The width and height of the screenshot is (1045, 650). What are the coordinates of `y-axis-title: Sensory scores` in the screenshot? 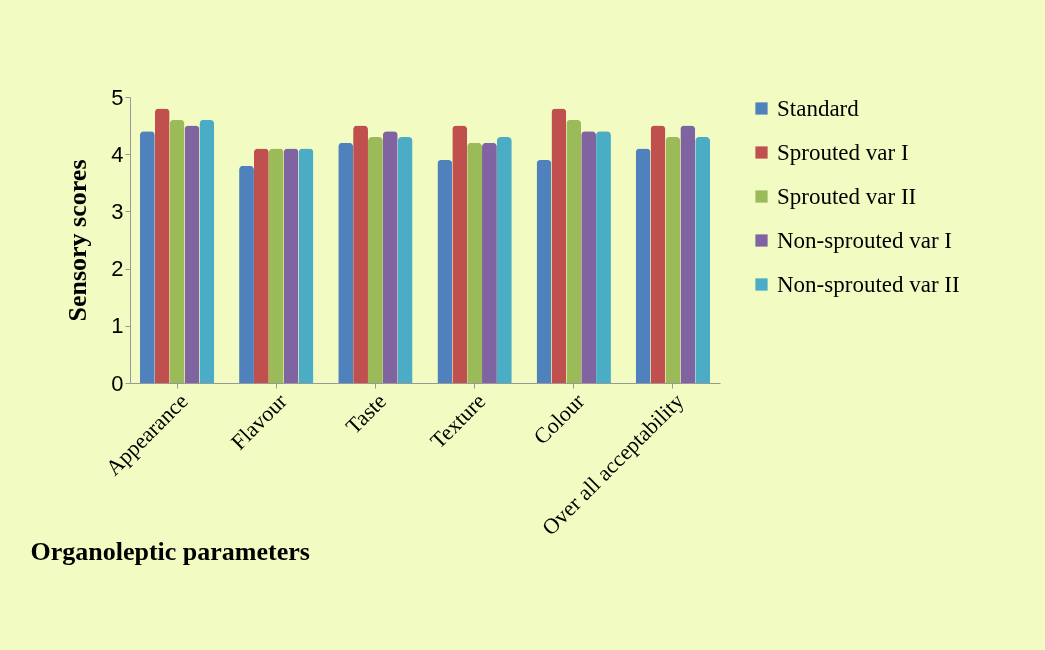 It's located at (78, 240).